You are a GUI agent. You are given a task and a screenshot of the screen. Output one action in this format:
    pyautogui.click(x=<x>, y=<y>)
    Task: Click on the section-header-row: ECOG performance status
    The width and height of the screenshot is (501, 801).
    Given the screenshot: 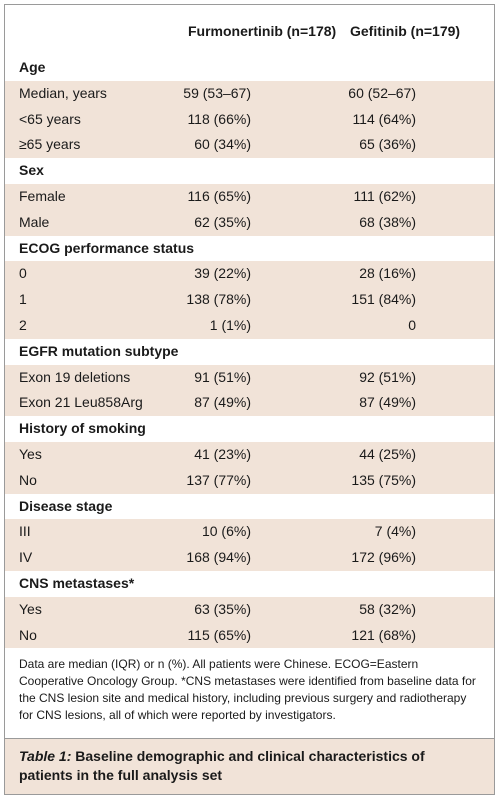 What is the action you would take?
    pyautogui.click(x=249, y=248)
    